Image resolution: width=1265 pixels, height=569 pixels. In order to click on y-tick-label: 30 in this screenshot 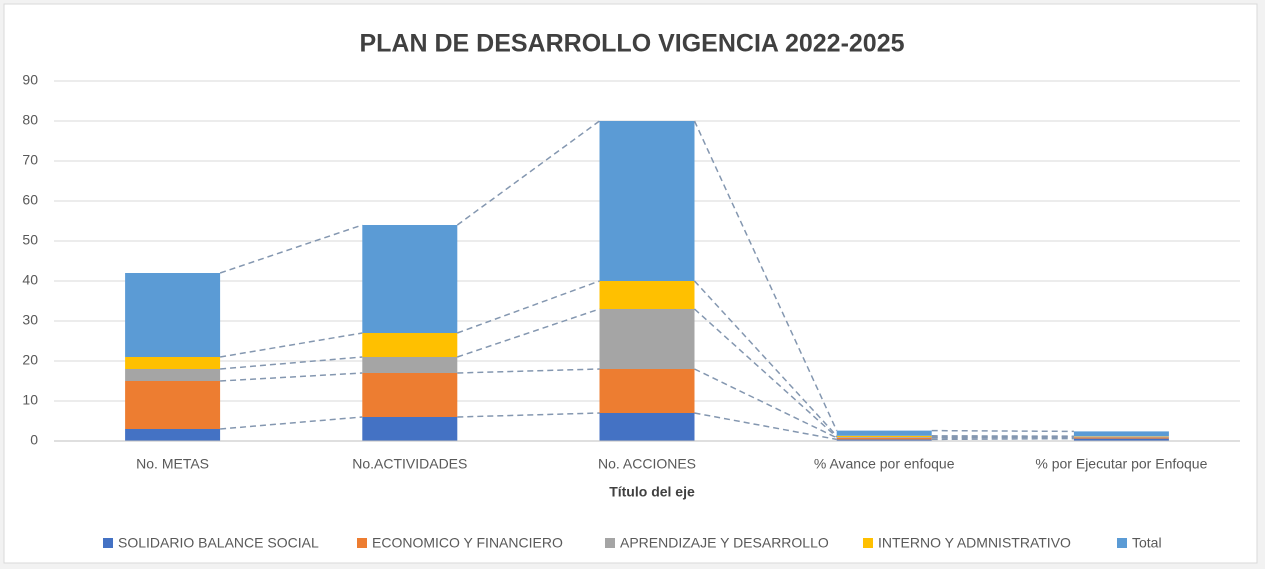, I will do `click(30, 320)`.